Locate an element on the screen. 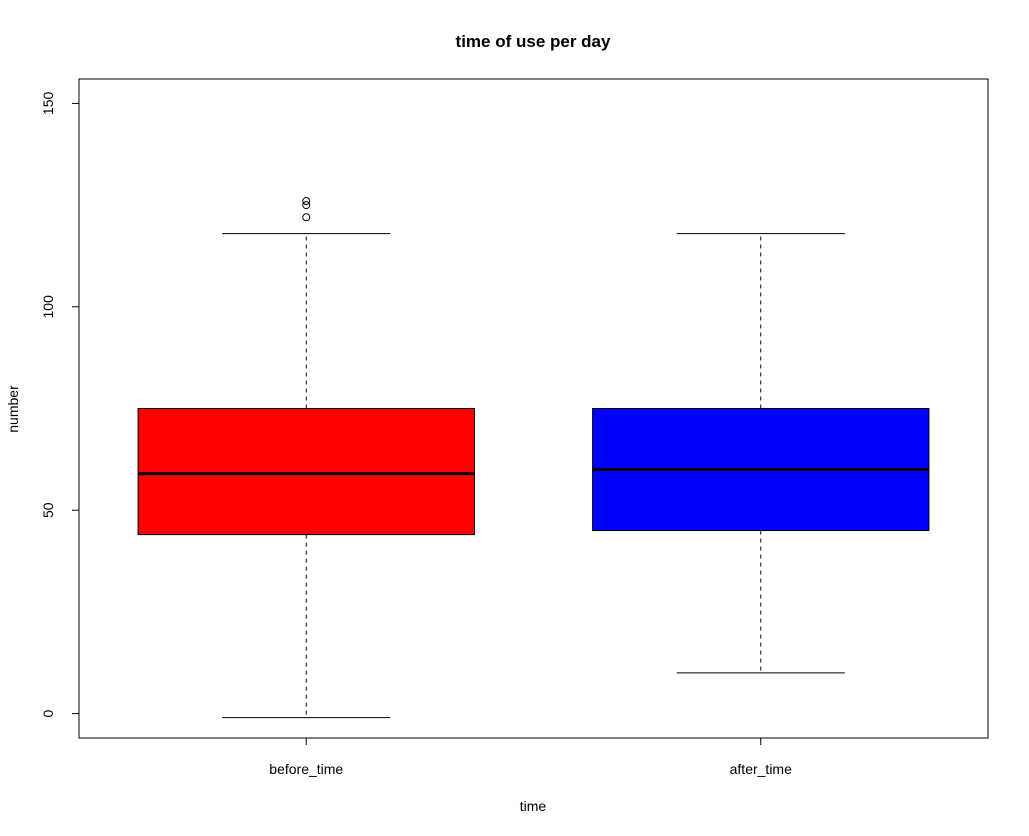  y-tick-label: 100 is located at coordinates (48, 307).